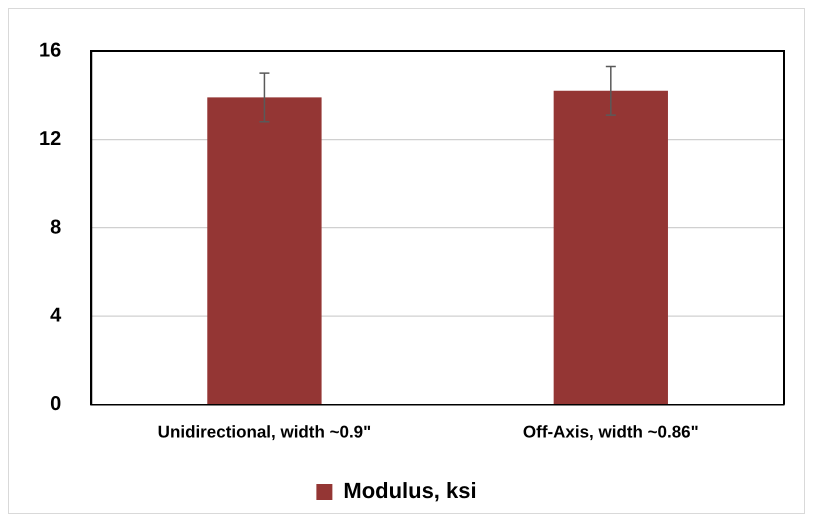 This screenshot has height=522, width=813. Describe the element at coordinates (56, 404) in the screenshot. I see `y-tick-label: 0` at that location.